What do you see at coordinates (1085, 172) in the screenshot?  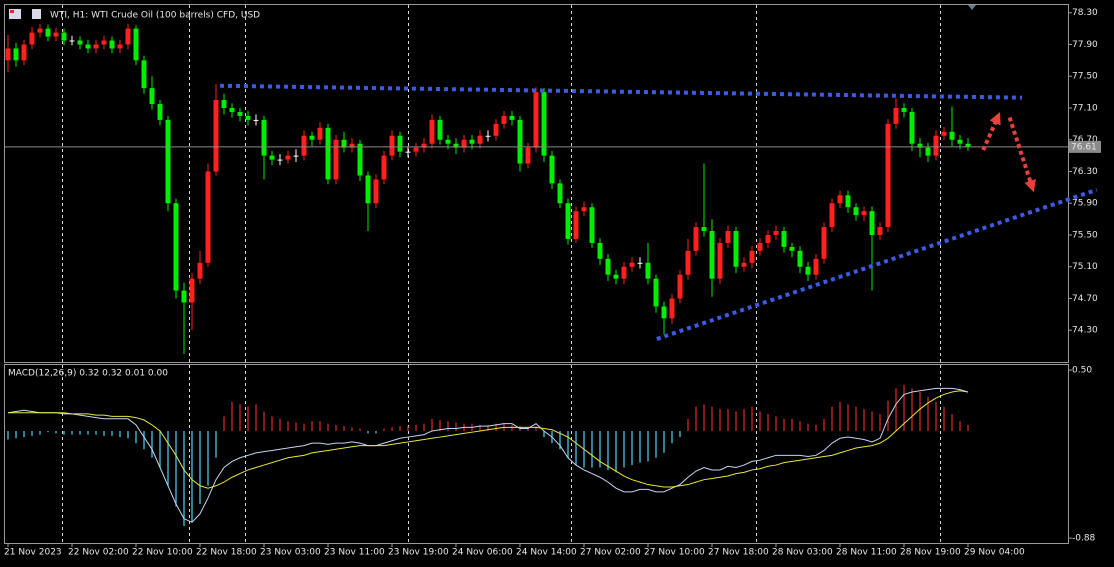 I see `y-tick-label: 76.30` at bounding box center [1085, 172].